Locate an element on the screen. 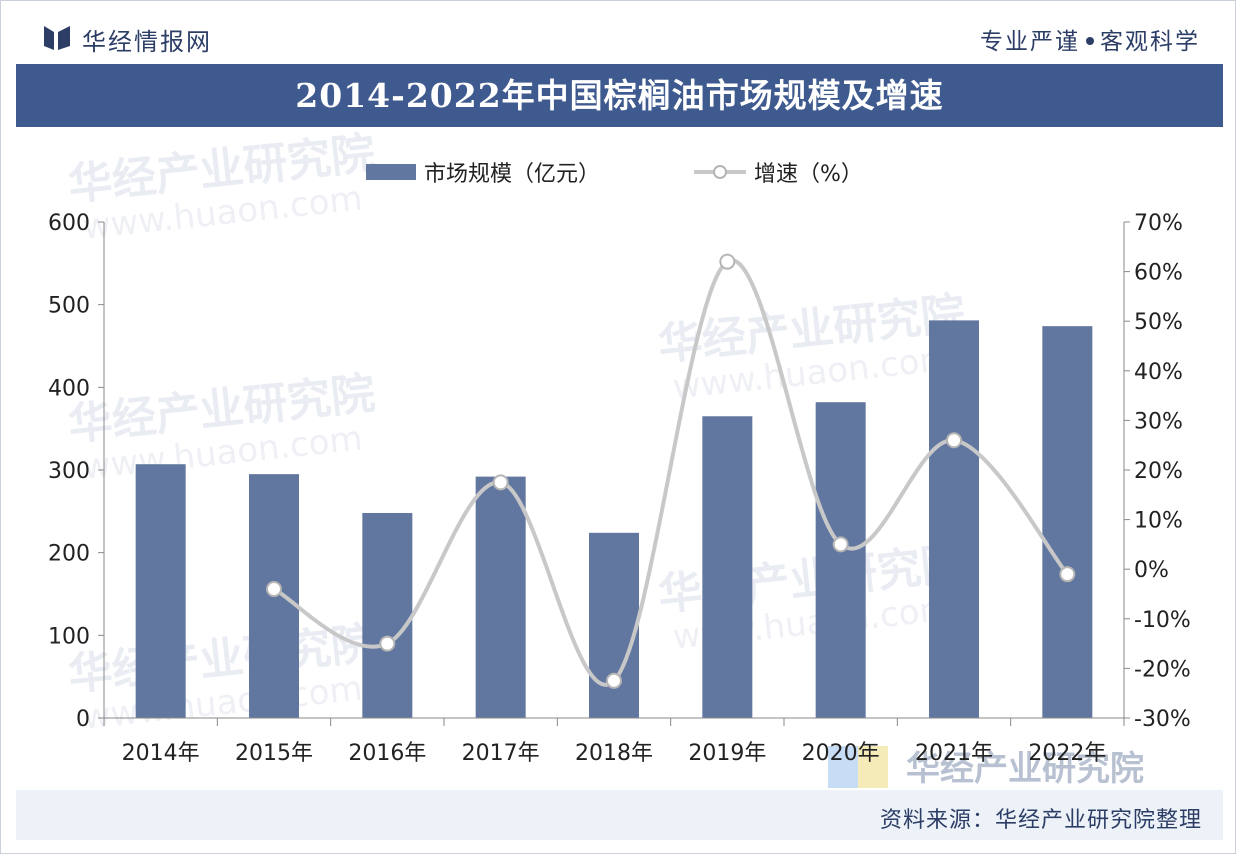 This screenshot has width=1236, height=854. y-right-tick-label: -10% is located at coordinates (1162, 620).